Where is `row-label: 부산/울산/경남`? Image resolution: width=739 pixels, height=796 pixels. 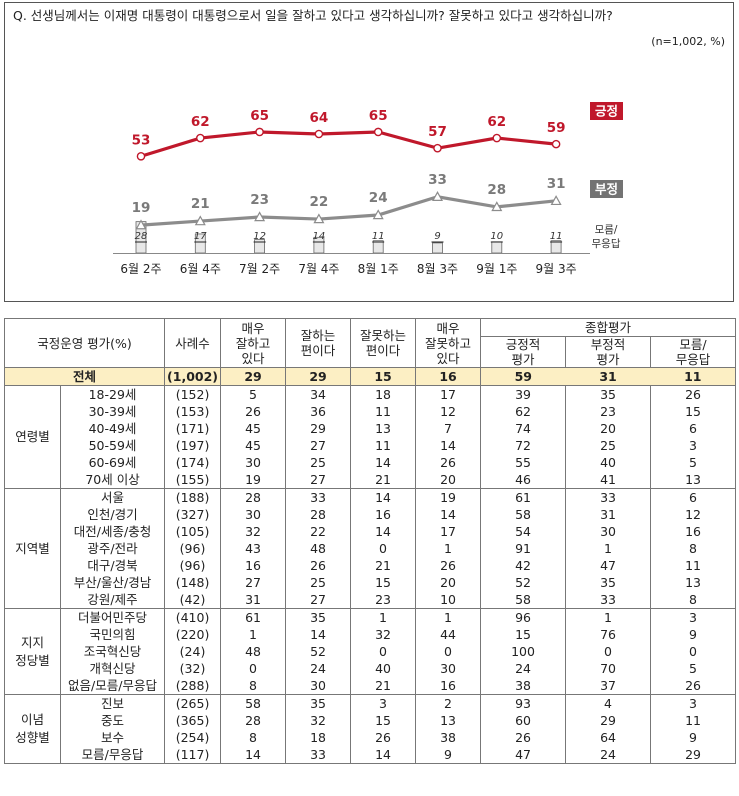
row-label: 부산/울산/경남 is located at coordinates (112, 582).